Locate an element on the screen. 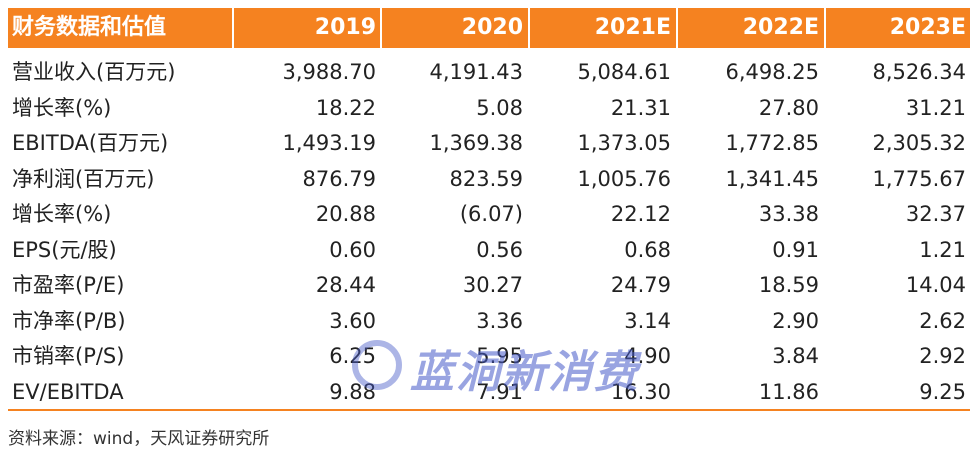 The height and width of the screenshot is (458, 974). value-cell: 1,775.67 is located at coordinates (919, 178).